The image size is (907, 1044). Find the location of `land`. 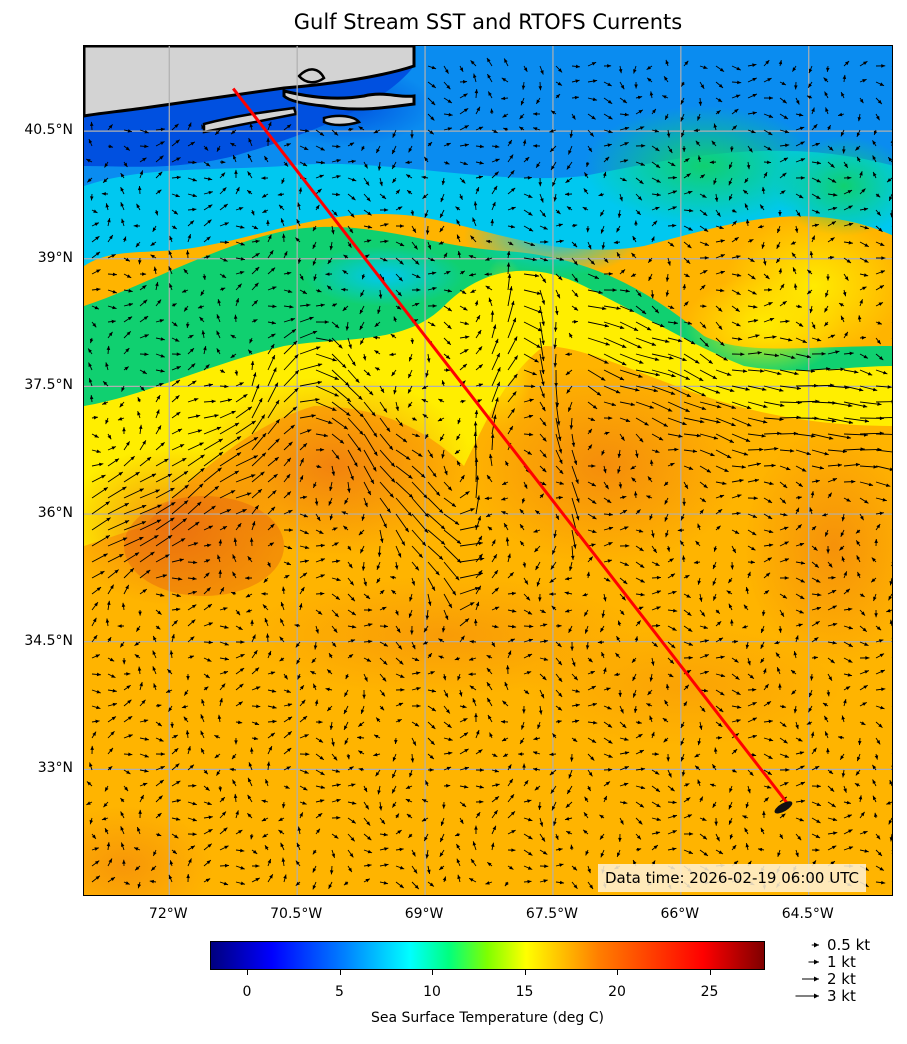

land is located at coordinates (250, 90).